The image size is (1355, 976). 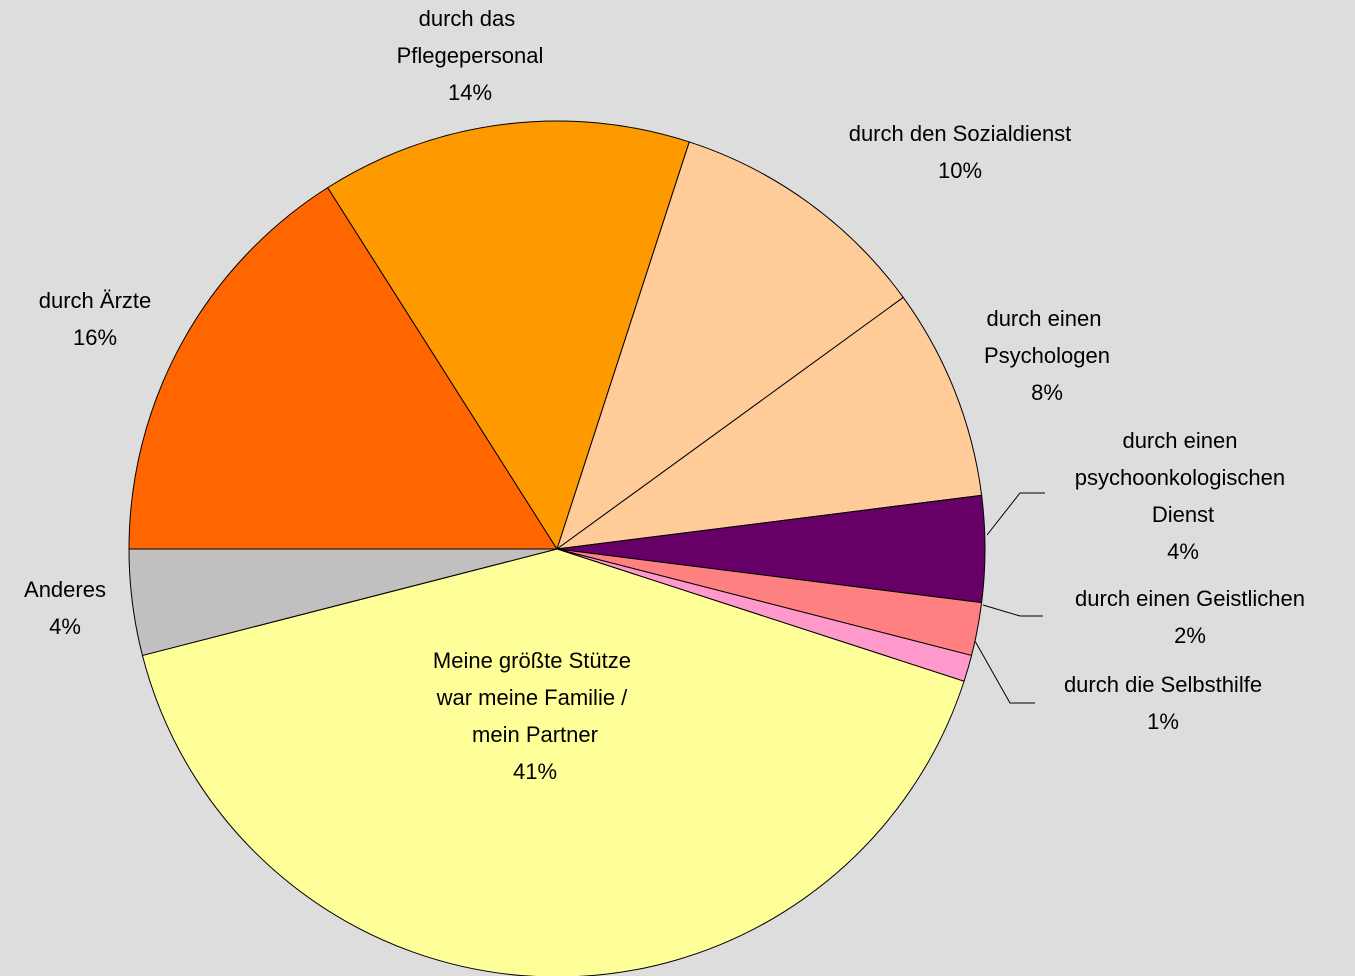 What do you see at coordinates (470, 92) in the screenshot?
I see `slice-value-label: 14%` at bounding box center [470, 92].